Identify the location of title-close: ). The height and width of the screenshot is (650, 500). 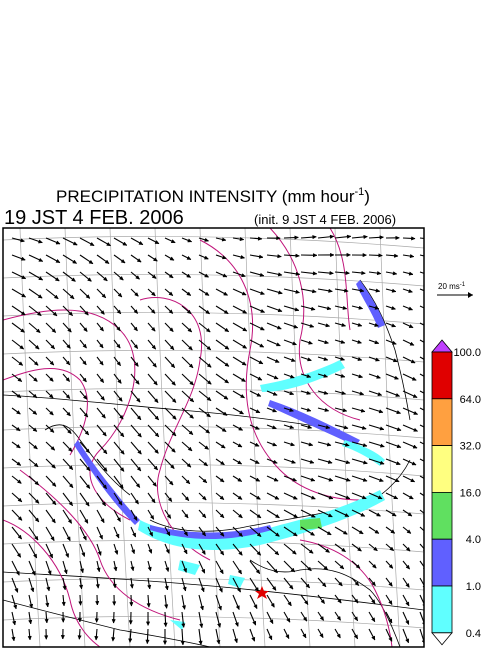
(367, 196).